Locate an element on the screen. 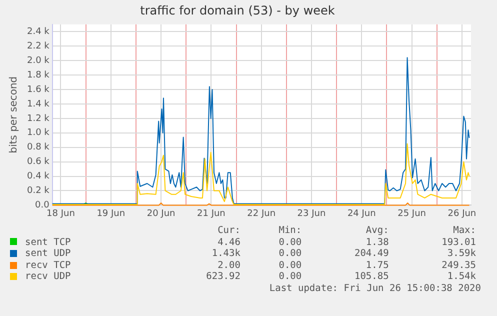 This screenshot has height=316, width=497. y-tick-label: 1.8 k is located at coordinates (38, 75).